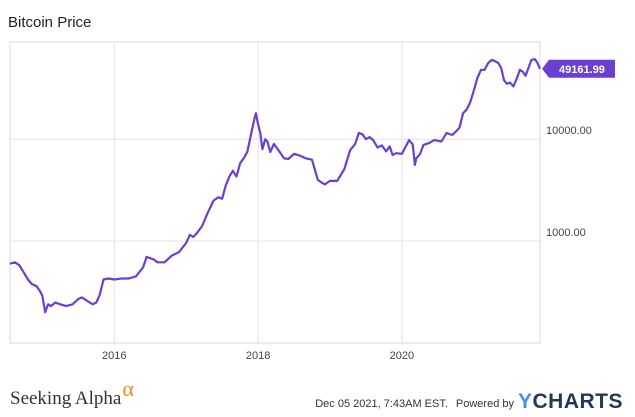 The image size is (635, 417). I want to click on last-value-label: 49161.99, so click(582, 70).